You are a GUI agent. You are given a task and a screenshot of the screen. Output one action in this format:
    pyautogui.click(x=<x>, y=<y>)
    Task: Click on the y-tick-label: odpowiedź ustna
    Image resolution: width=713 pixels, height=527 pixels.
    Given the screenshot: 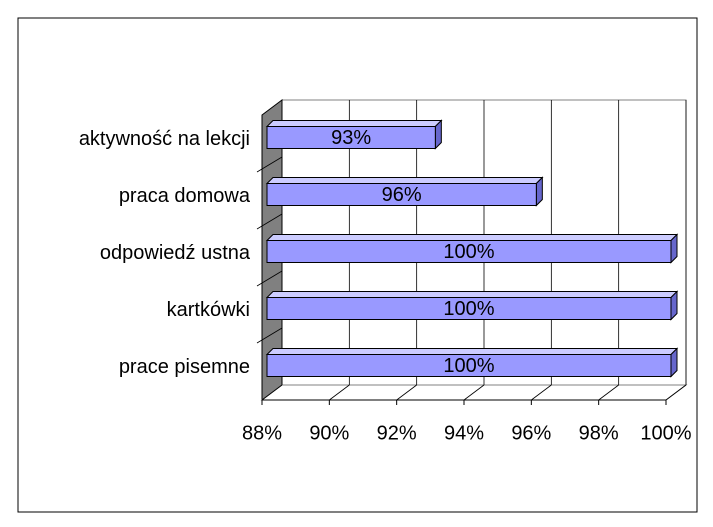 What is the action you would take?
    pyautogui.click(x=175, y=253)
    